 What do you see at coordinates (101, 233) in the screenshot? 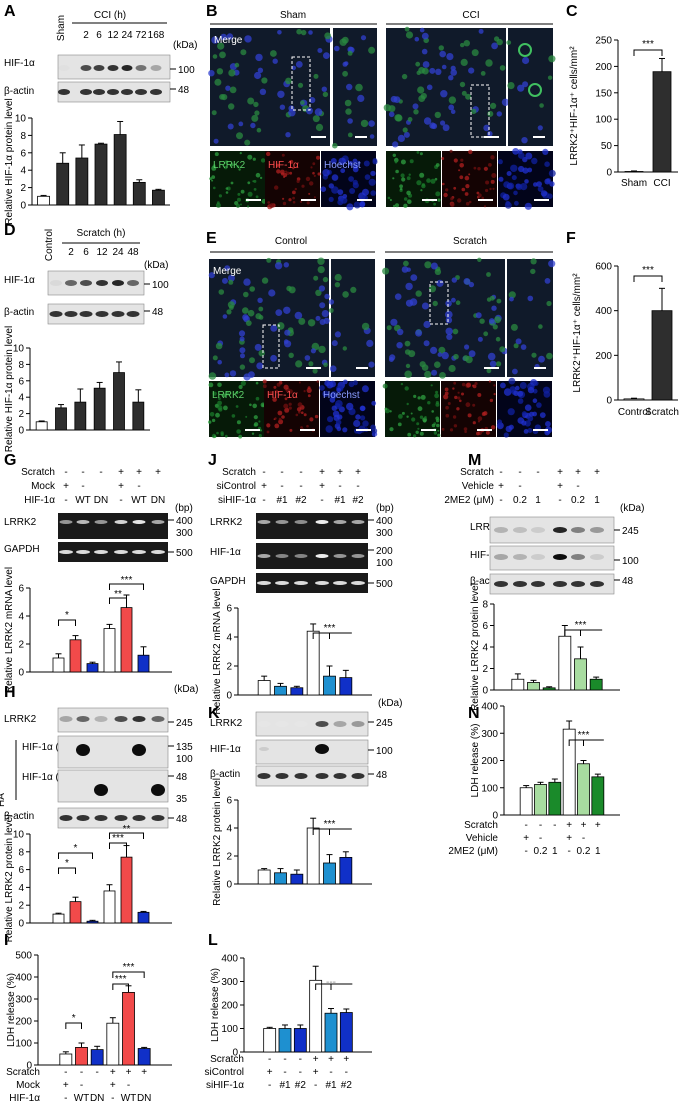
I see `group-label: Scratch (h)` at bounding box center [101, 233].